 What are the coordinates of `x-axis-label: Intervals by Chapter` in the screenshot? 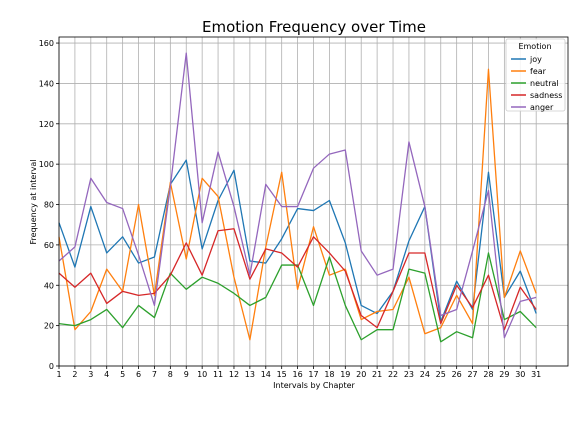 It's located at (314, 385).